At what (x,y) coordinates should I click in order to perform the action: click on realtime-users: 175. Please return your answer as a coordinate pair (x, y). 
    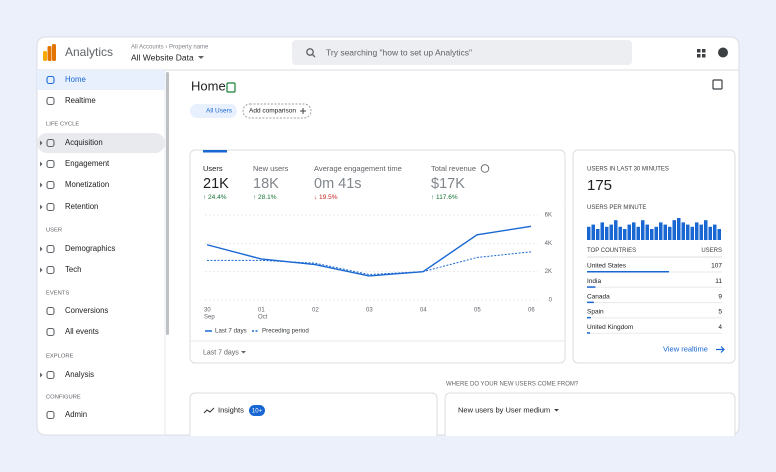
    Looking at the image, I should click on (599, 185).